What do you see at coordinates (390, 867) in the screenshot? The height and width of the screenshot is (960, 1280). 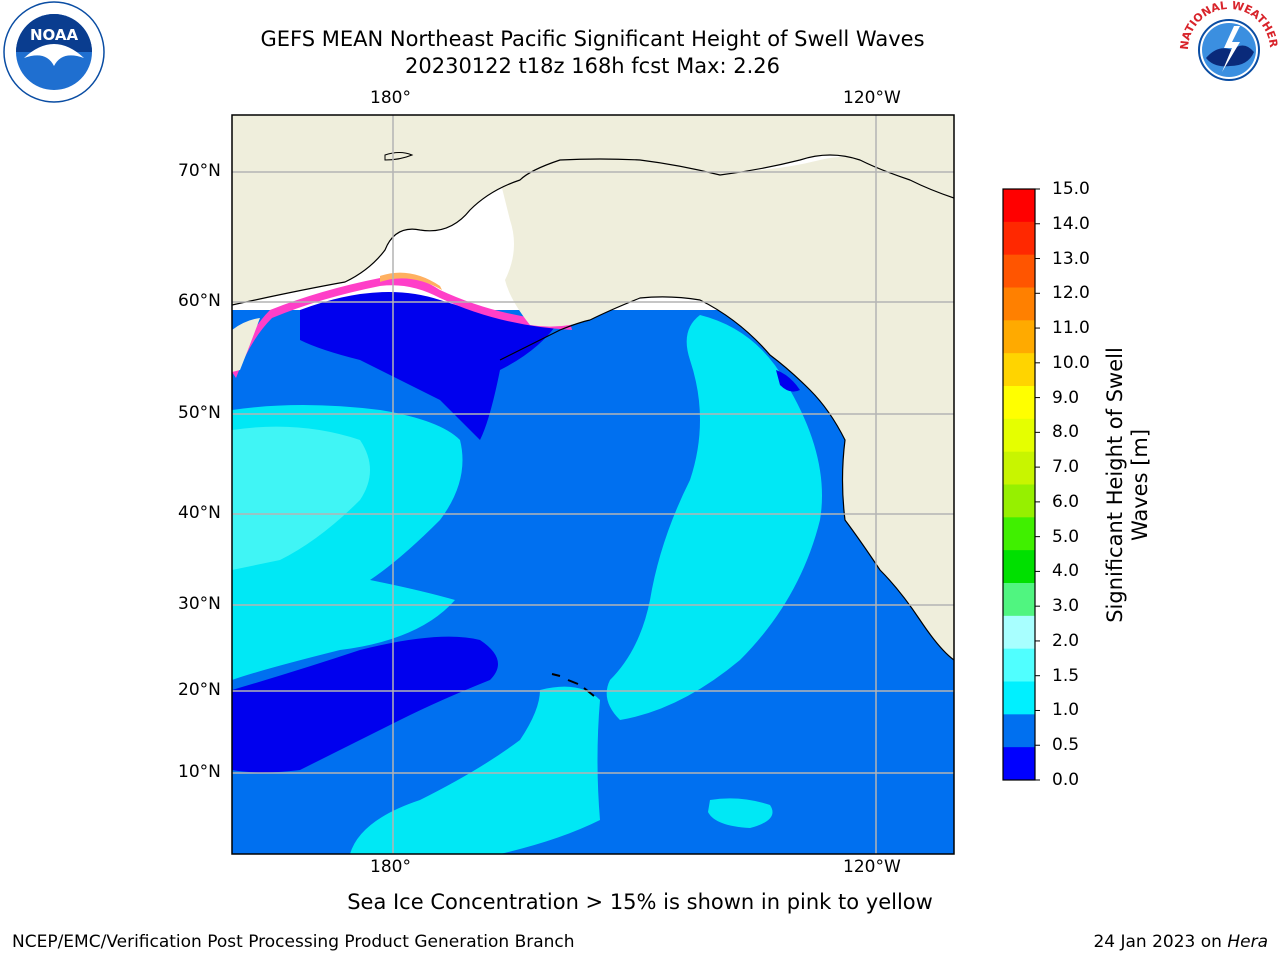 I see `lon-label-bottom-180: 180°` at bounding box center [390, 867].